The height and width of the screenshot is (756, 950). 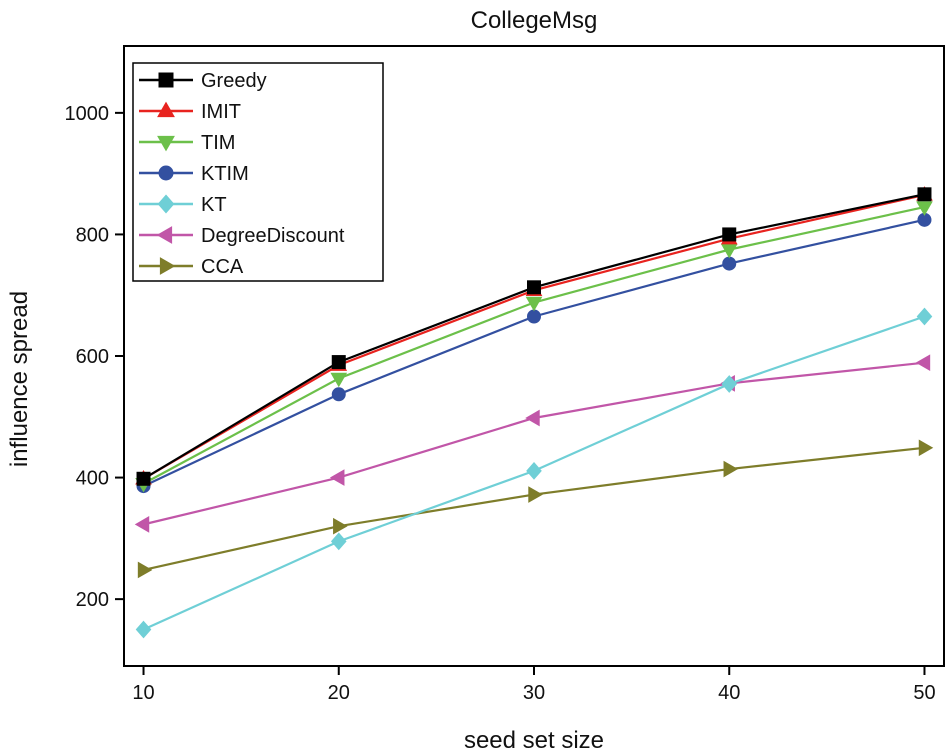 What do you see at coordinates (92, 235) in the screenshot?
I see `y-tick-label: 800` at bounding box center [92, 235].